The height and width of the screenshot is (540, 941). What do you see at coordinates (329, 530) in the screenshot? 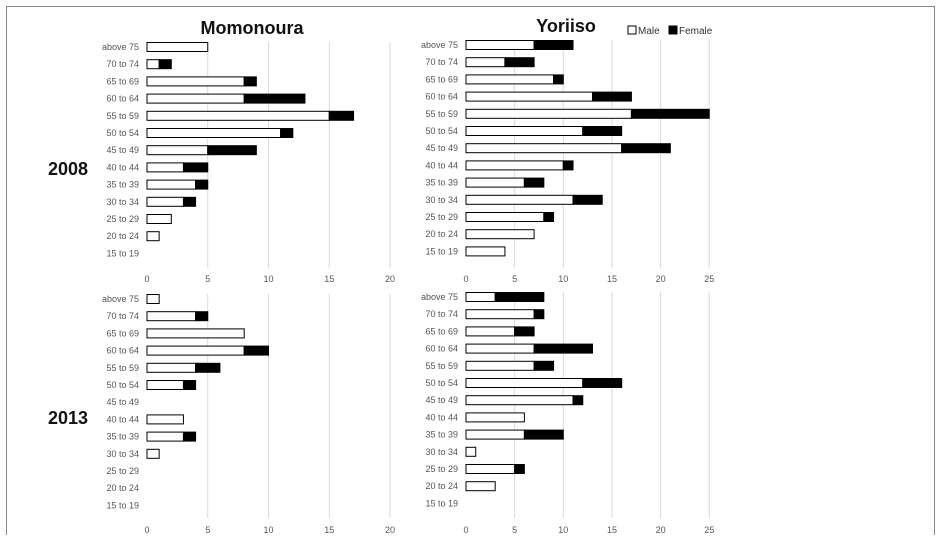
I see `x-tick-label: 15` at bounding box center [329, 530].